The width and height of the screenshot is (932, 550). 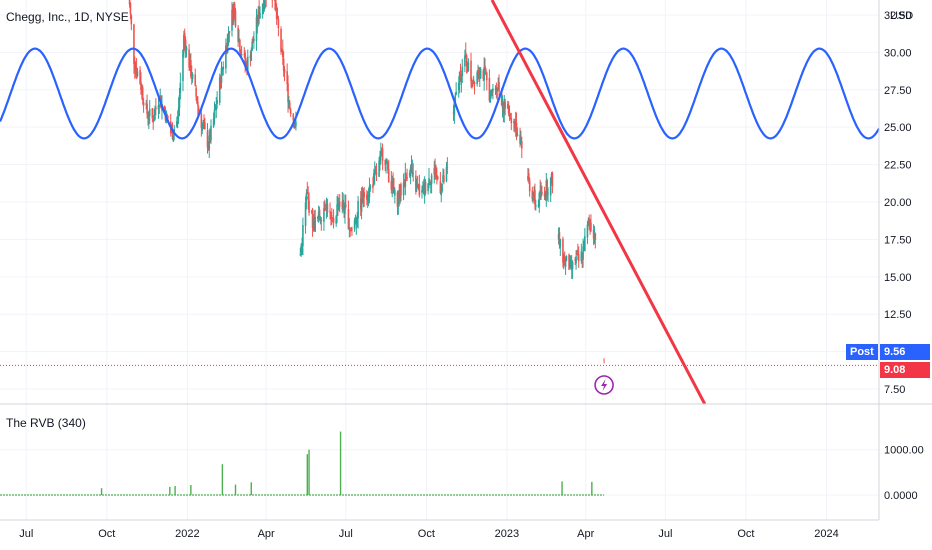 What do you see at coordinates (346, 463) in the screenshot?
I see `rvb-bar-series` at bounding box center [346, 463].